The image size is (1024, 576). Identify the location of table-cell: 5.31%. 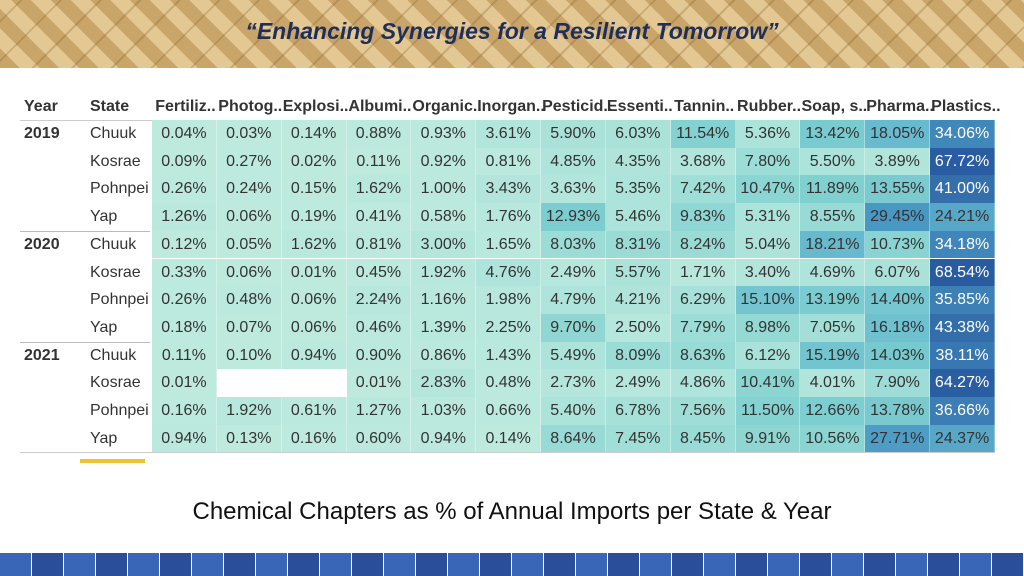
(768, 217).